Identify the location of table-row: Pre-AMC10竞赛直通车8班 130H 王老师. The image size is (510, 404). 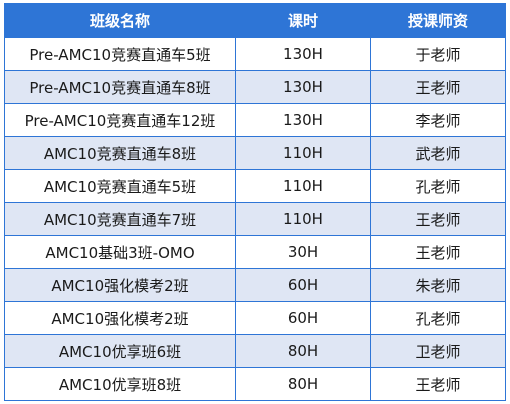
(255, 87).